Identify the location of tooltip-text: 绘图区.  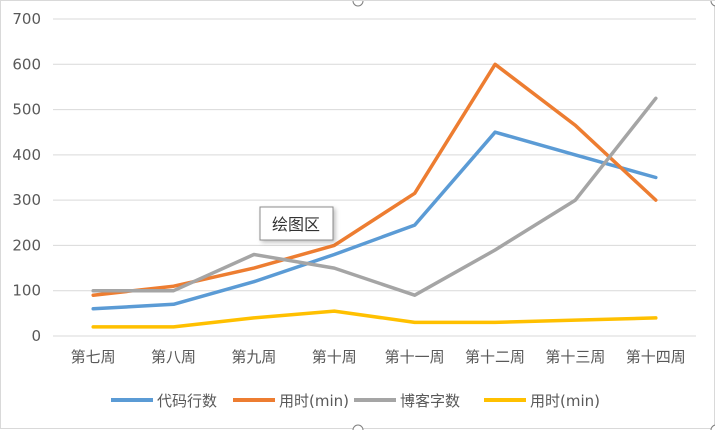
(296, 224).